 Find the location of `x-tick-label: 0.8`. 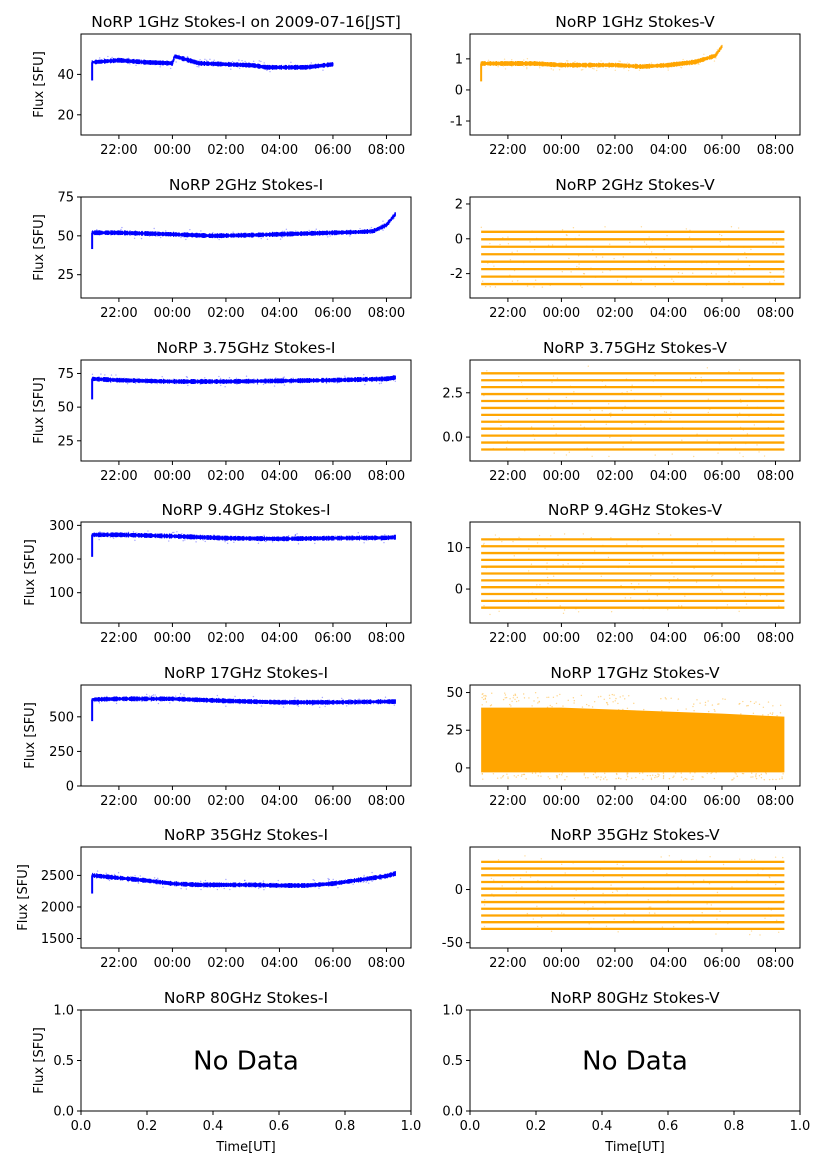

x-tick-label: 0.8 is located at coordinates (734, 1126).